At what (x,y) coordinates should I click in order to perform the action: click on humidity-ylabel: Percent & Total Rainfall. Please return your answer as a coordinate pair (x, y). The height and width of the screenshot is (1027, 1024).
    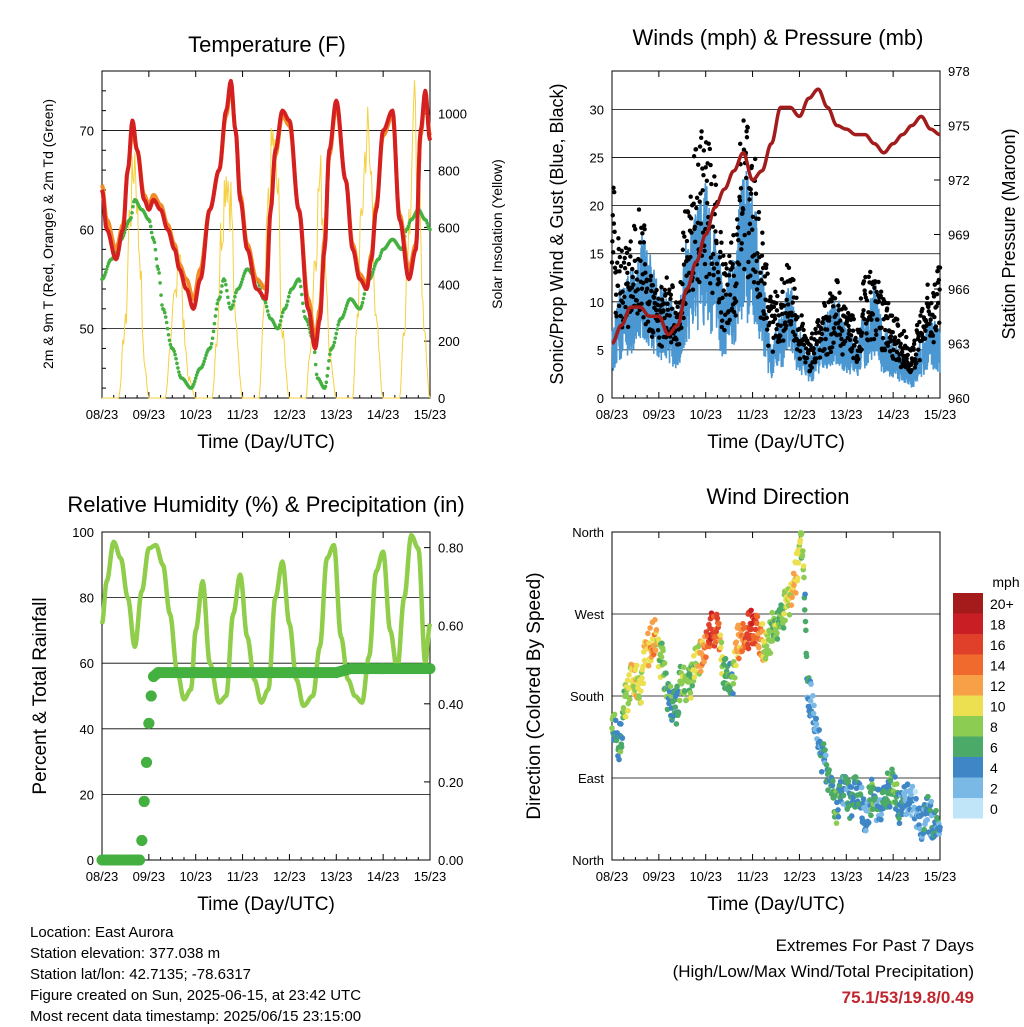
    Looking at the image, I should click on (40, 695).